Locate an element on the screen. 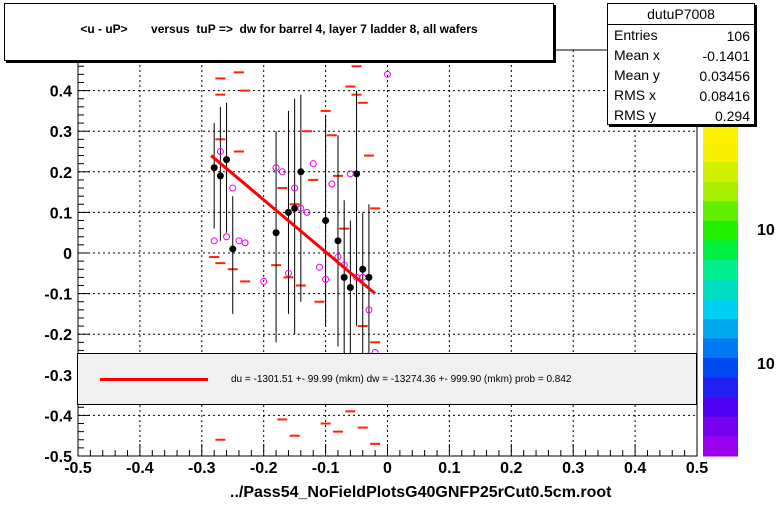  x-tick-label: -0.4 is located at coordinates (140, 468).